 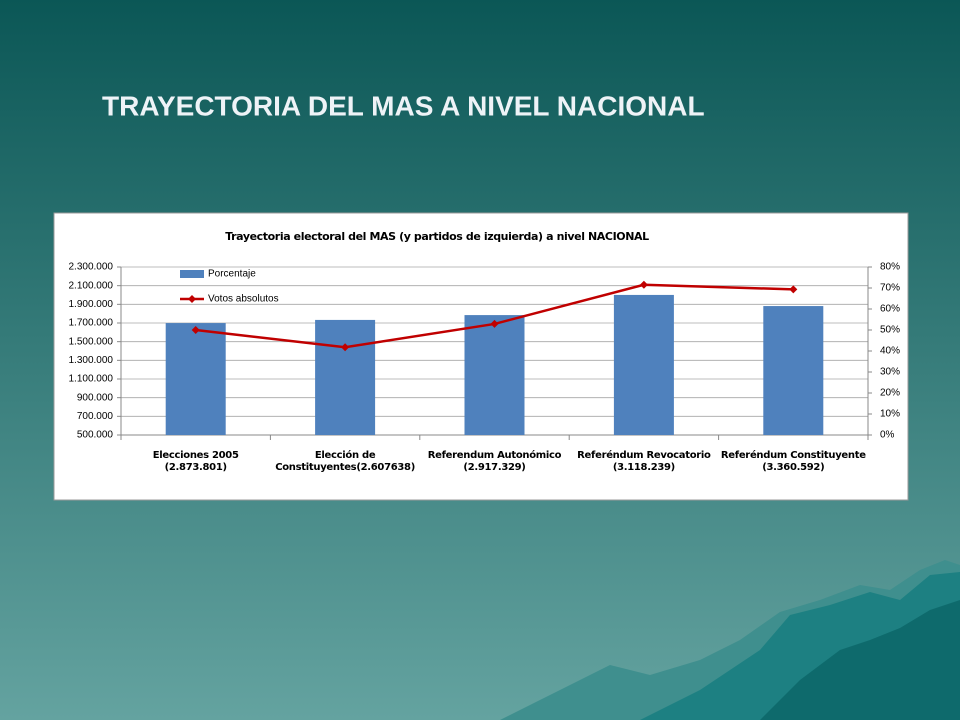 What do you see at coordinates (890, 309) in the screenshot?
I see `y2-tick-label: 60%` at bounding box center [890, 309].